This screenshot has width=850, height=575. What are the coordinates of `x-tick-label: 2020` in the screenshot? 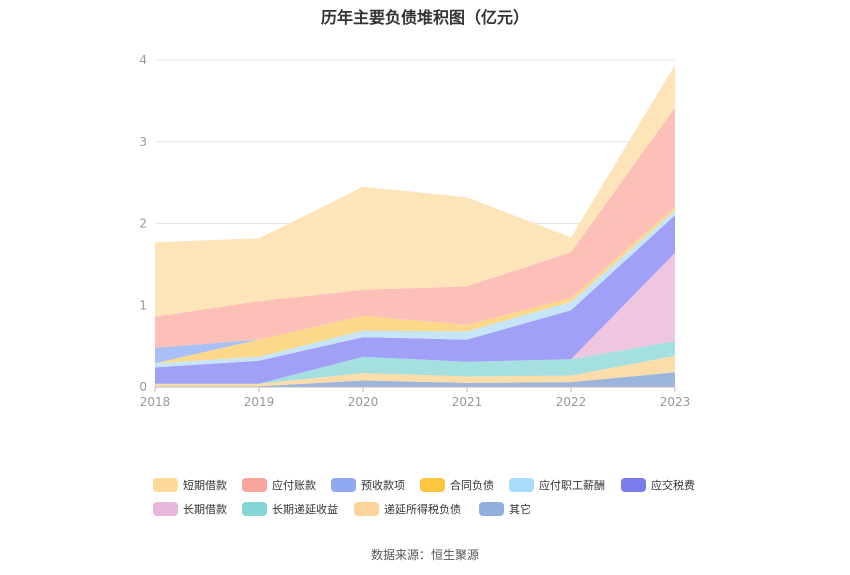 It's located at (363, 402).